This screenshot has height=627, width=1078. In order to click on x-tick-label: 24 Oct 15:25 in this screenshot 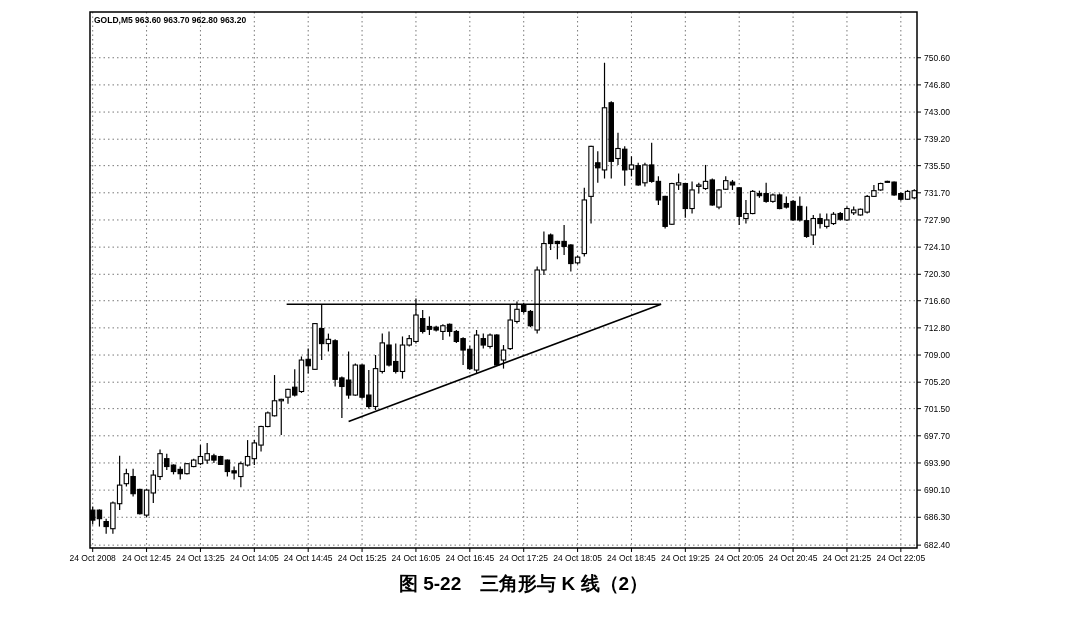, I will do `click(362, 558)`.